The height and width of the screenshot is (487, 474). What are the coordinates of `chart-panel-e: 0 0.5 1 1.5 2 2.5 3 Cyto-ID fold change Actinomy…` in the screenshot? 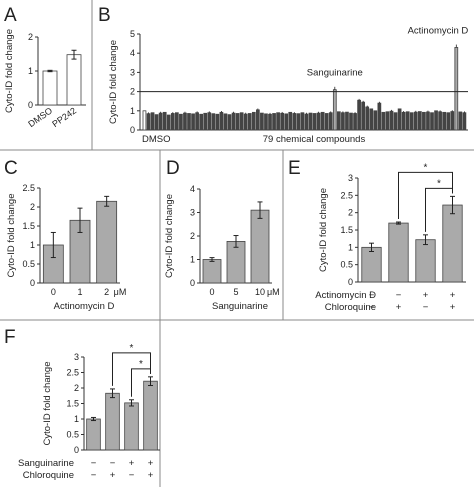 It's located at (390, 237).